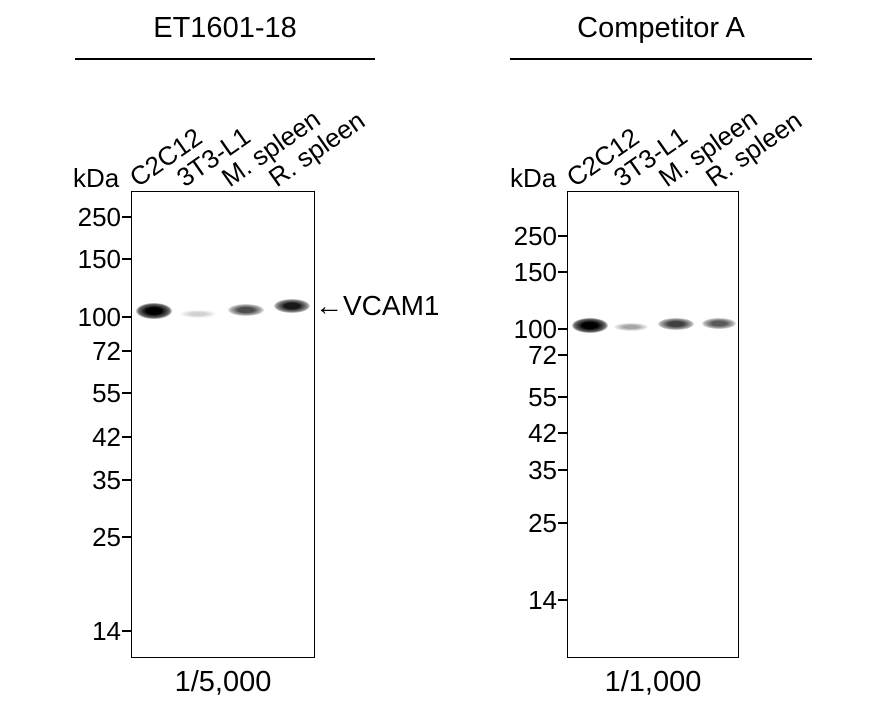  Describe the element at coordinates (65, 631) in the screenshot. I see `panel1-marker-14: 14` at that location.